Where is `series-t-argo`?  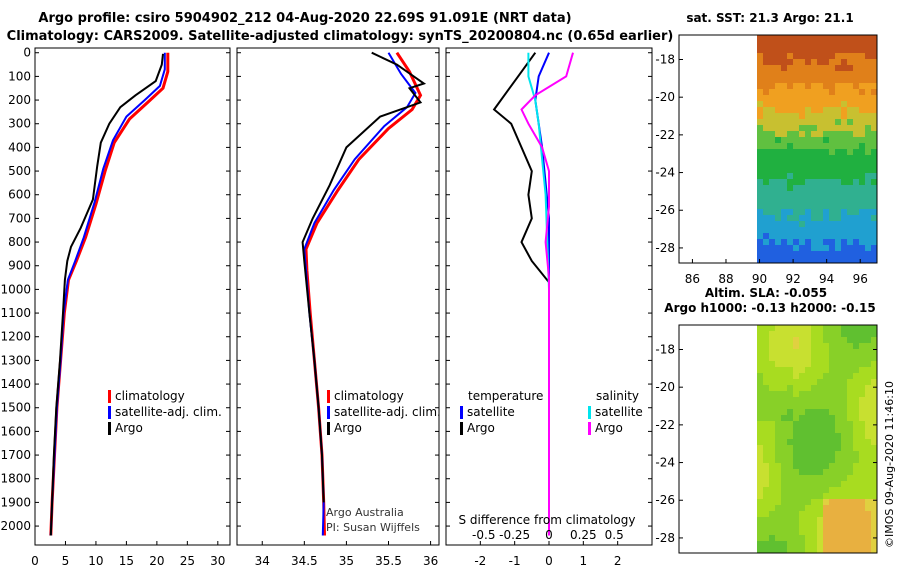
series-t-argo is located at coordinates (521, 277).